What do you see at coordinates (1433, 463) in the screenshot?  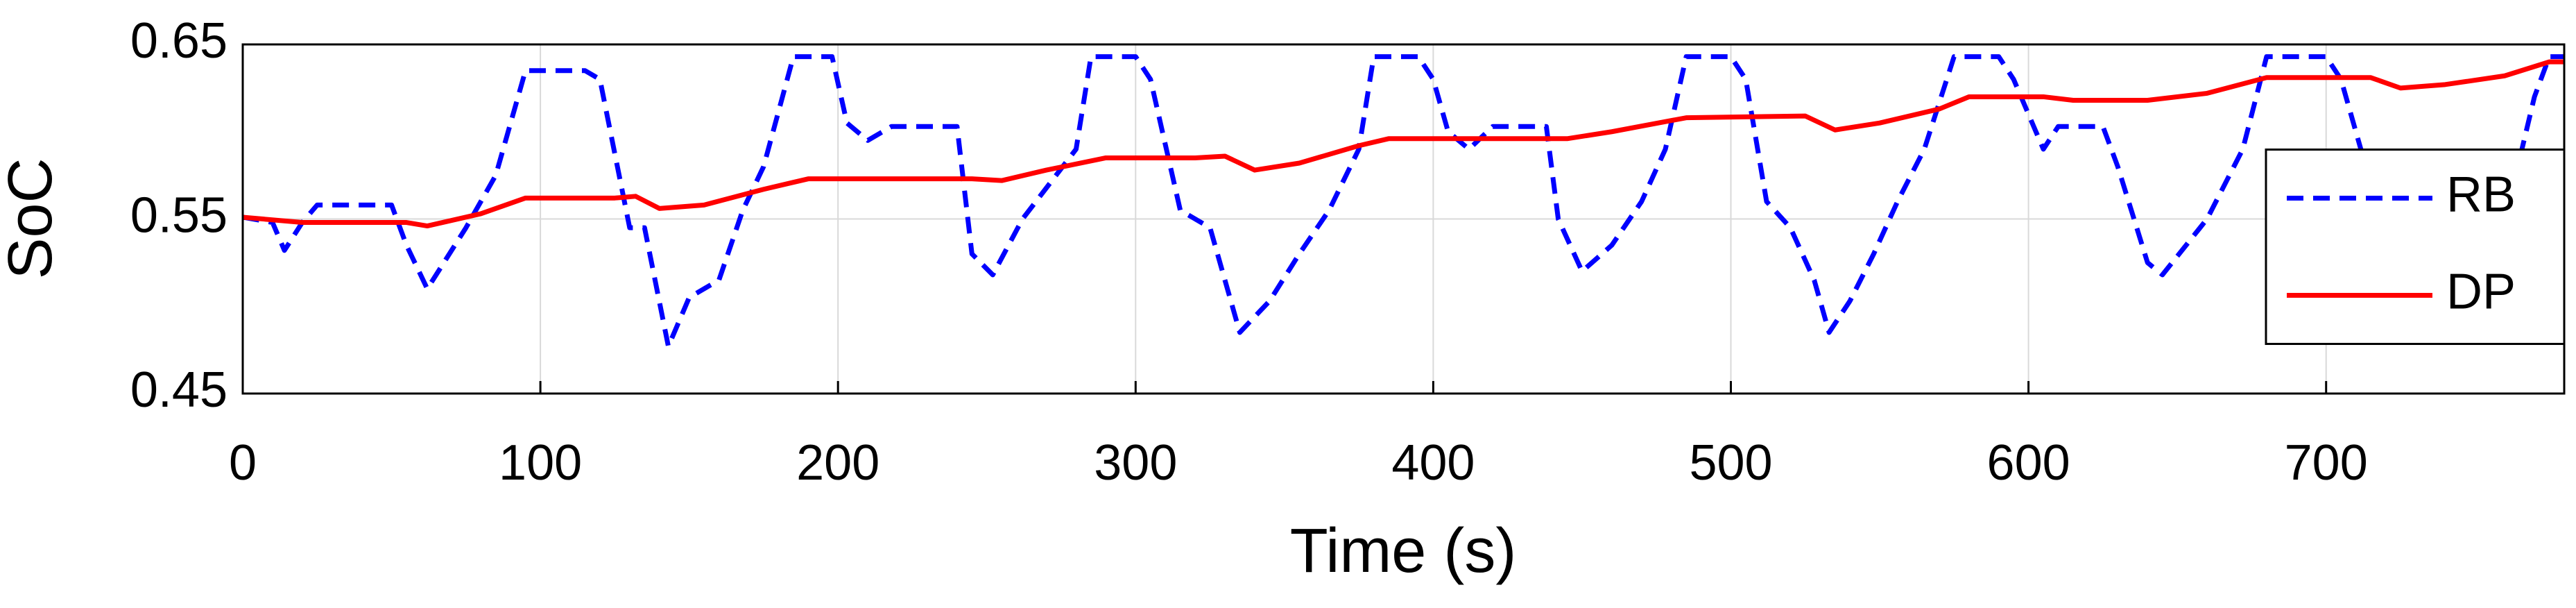 I see `x-tick-label: 400` at bounding box center [1433, 463].